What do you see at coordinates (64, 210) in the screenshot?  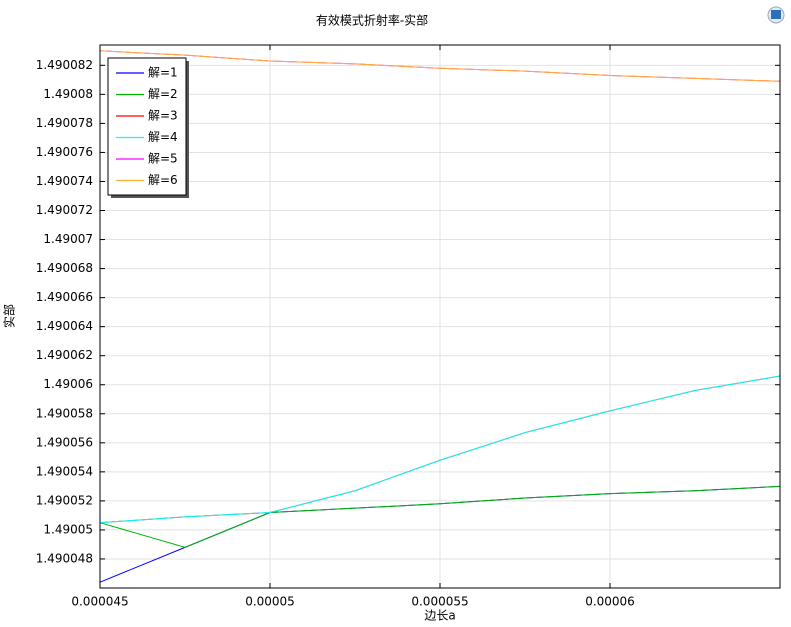 I see `y-tick-label: 1.490072` at bounding box center [64, 210].